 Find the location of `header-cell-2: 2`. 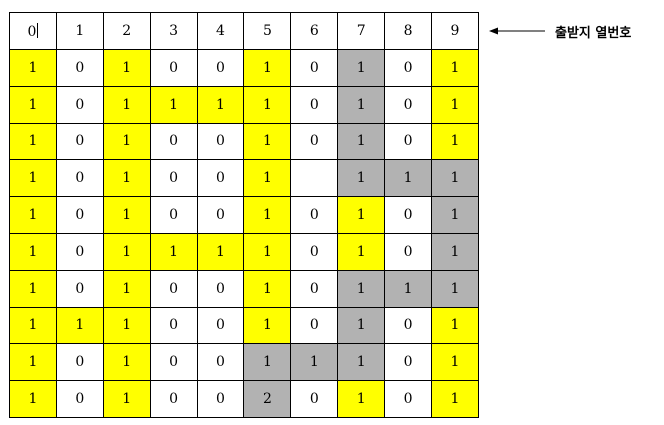

header-cell-2: 2 is located at coordinates (126, 31).